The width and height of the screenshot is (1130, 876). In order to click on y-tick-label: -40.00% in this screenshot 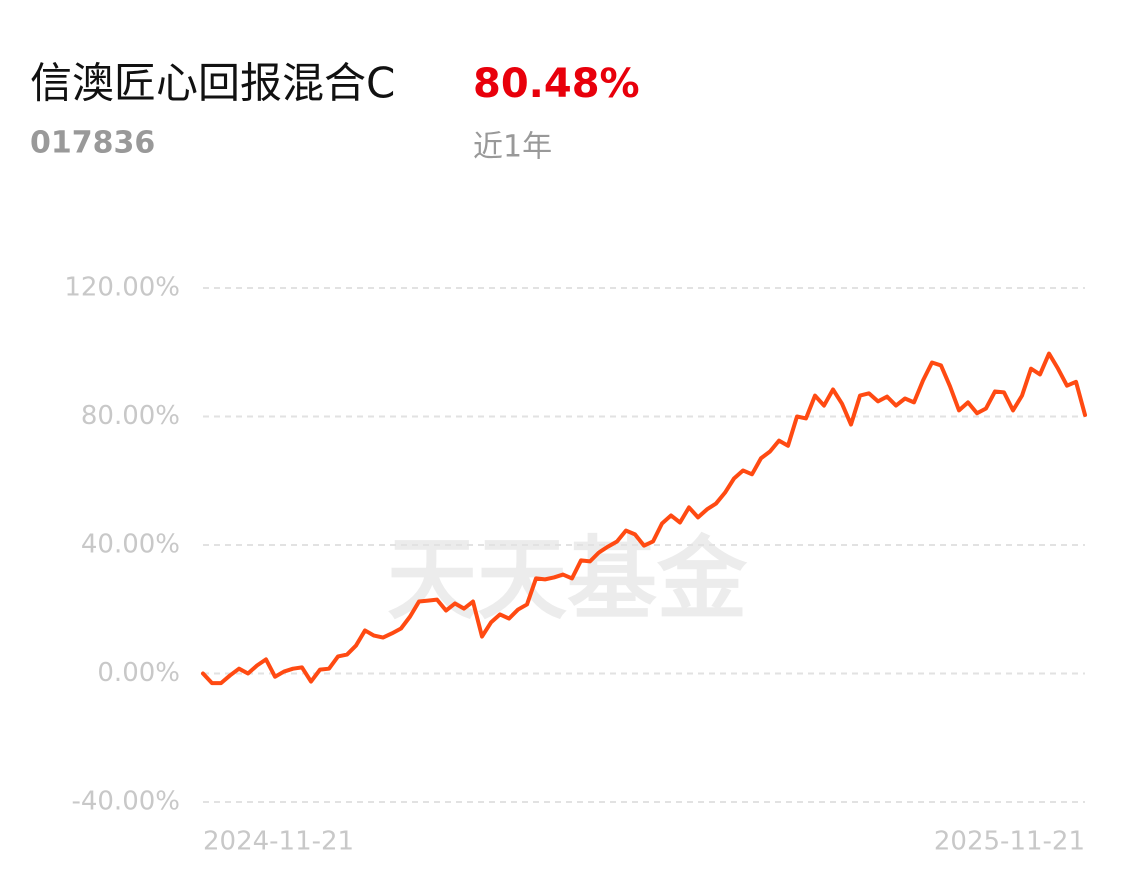, I will do `click(125, 802)`.